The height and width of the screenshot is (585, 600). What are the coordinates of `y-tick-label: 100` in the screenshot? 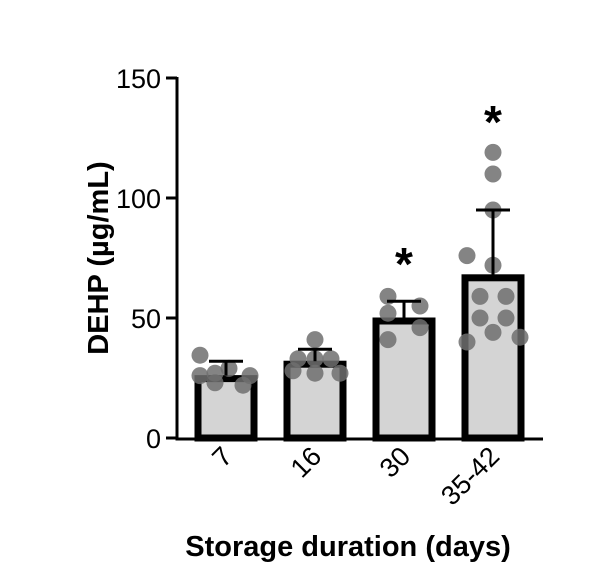 It's located at (138, 199).